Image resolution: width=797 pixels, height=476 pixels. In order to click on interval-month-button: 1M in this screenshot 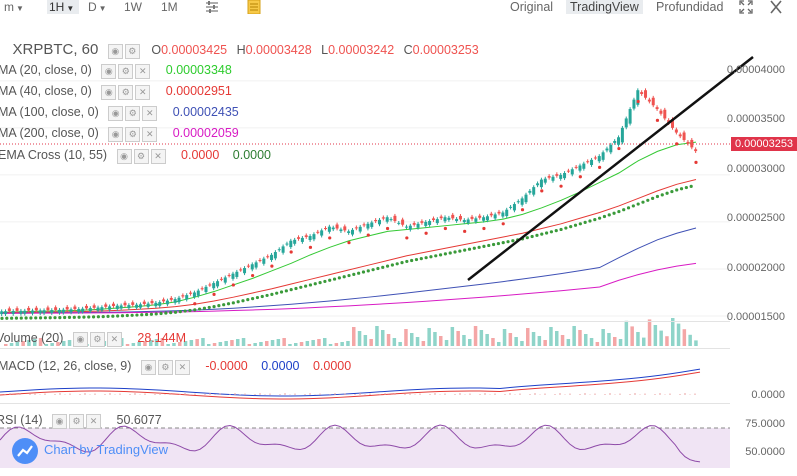, I will do `click(169, 7)`.